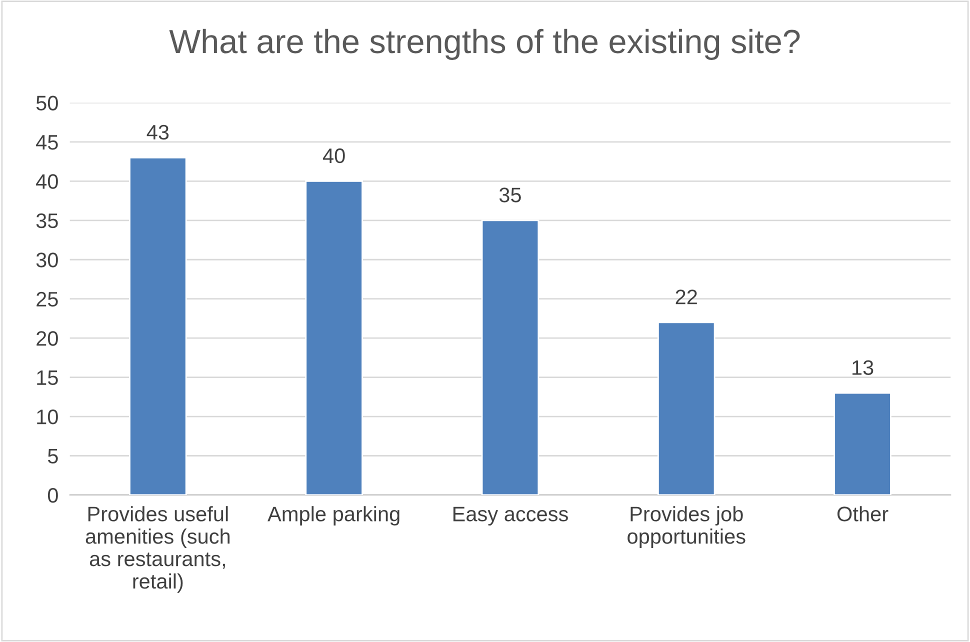 The image size is (970, 642). What do you see at coordinates (47, 260) in the screenshot?
I see `y-tick-label: 30` at bounding box center [47, 260].